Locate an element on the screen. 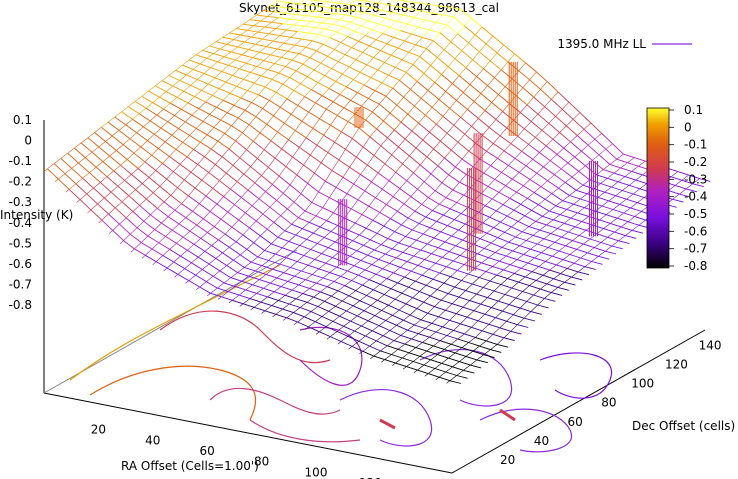  y-tick-label: 40 is located at coordinates (541, 441).